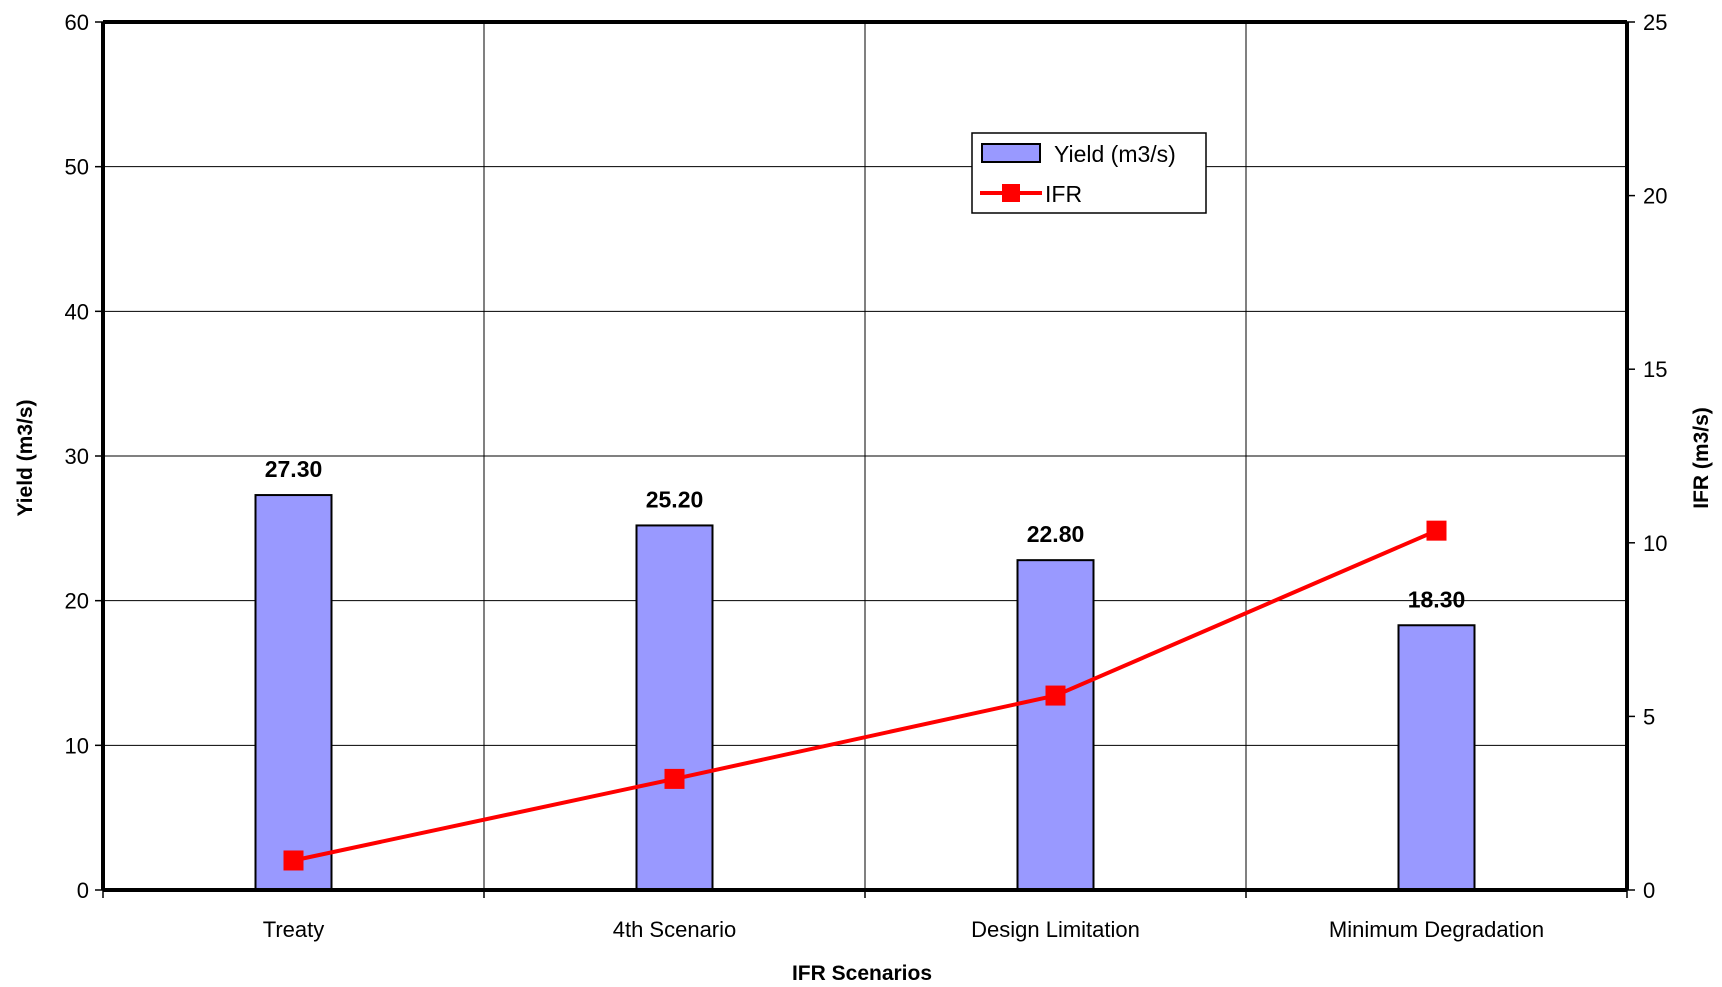 This screenshot has width=1722, height=987. What do you see at coordinates (77, 311) in the screenshot?
I see `left-tick-label: 40` at bounding box center [77, 311].